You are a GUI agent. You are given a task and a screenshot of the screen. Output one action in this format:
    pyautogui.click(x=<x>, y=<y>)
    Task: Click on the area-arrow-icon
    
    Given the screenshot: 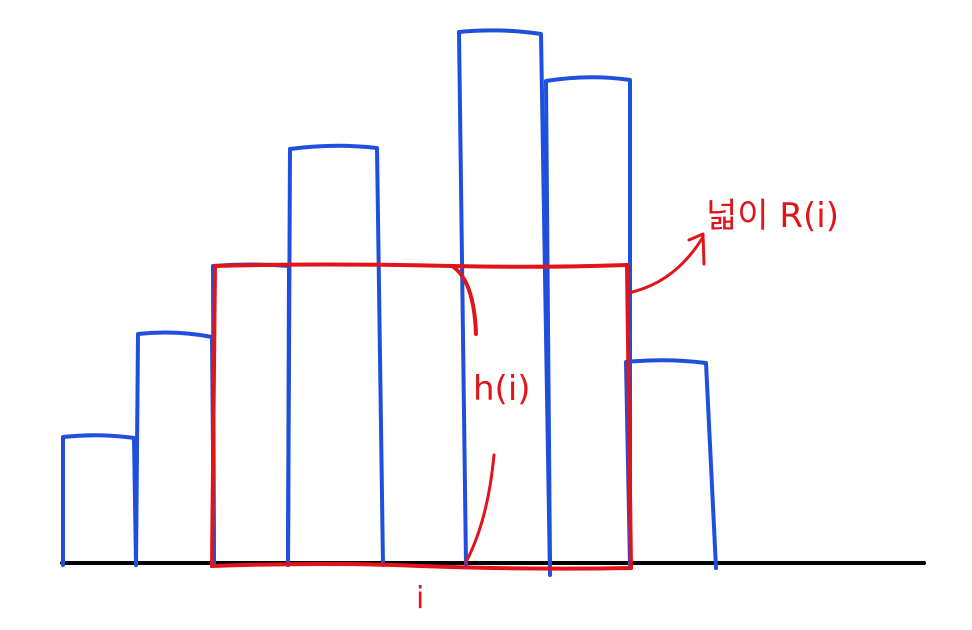 What is the action you would take?
    pyautogui.click(x=665, y=265)
    